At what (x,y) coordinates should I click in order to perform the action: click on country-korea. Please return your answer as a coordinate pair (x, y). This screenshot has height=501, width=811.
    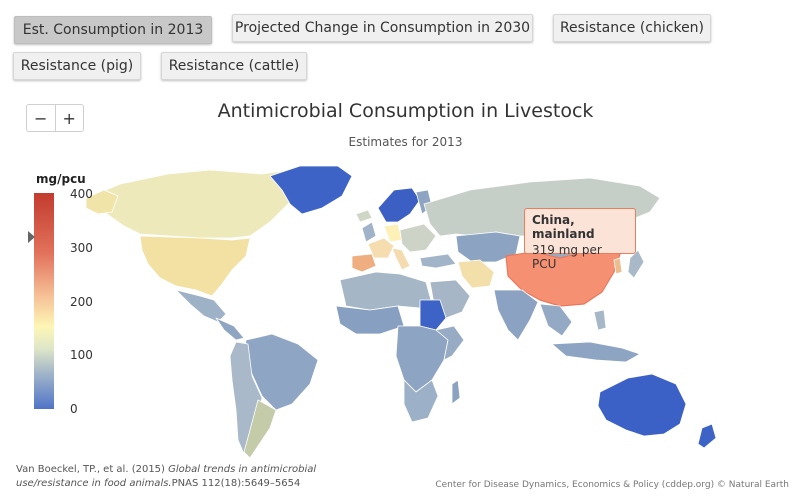
    Looking at the image, I should click on (618, 266).